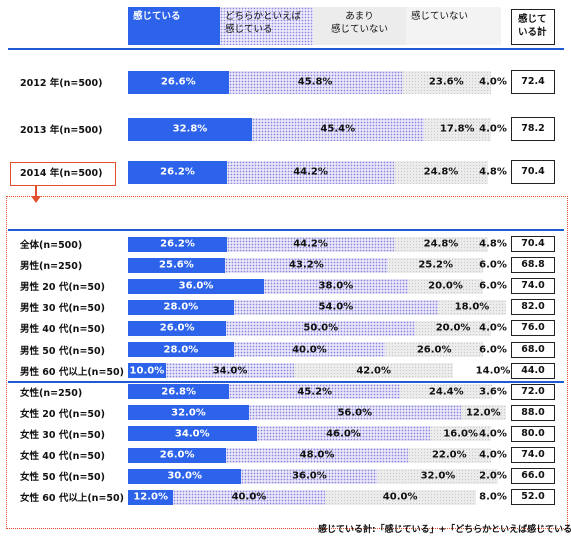 This screenshot has height=540, width=571. I want to click on legend-not-much: あまり 感じていない, so click(359, 26).